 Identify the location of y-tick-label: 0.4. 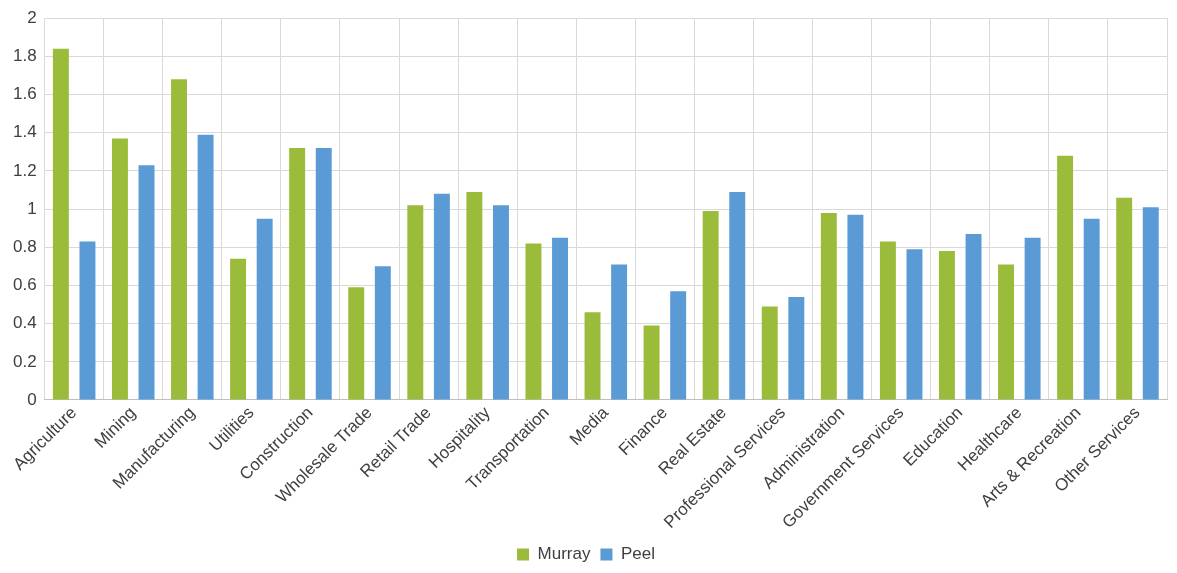
(24, 323).